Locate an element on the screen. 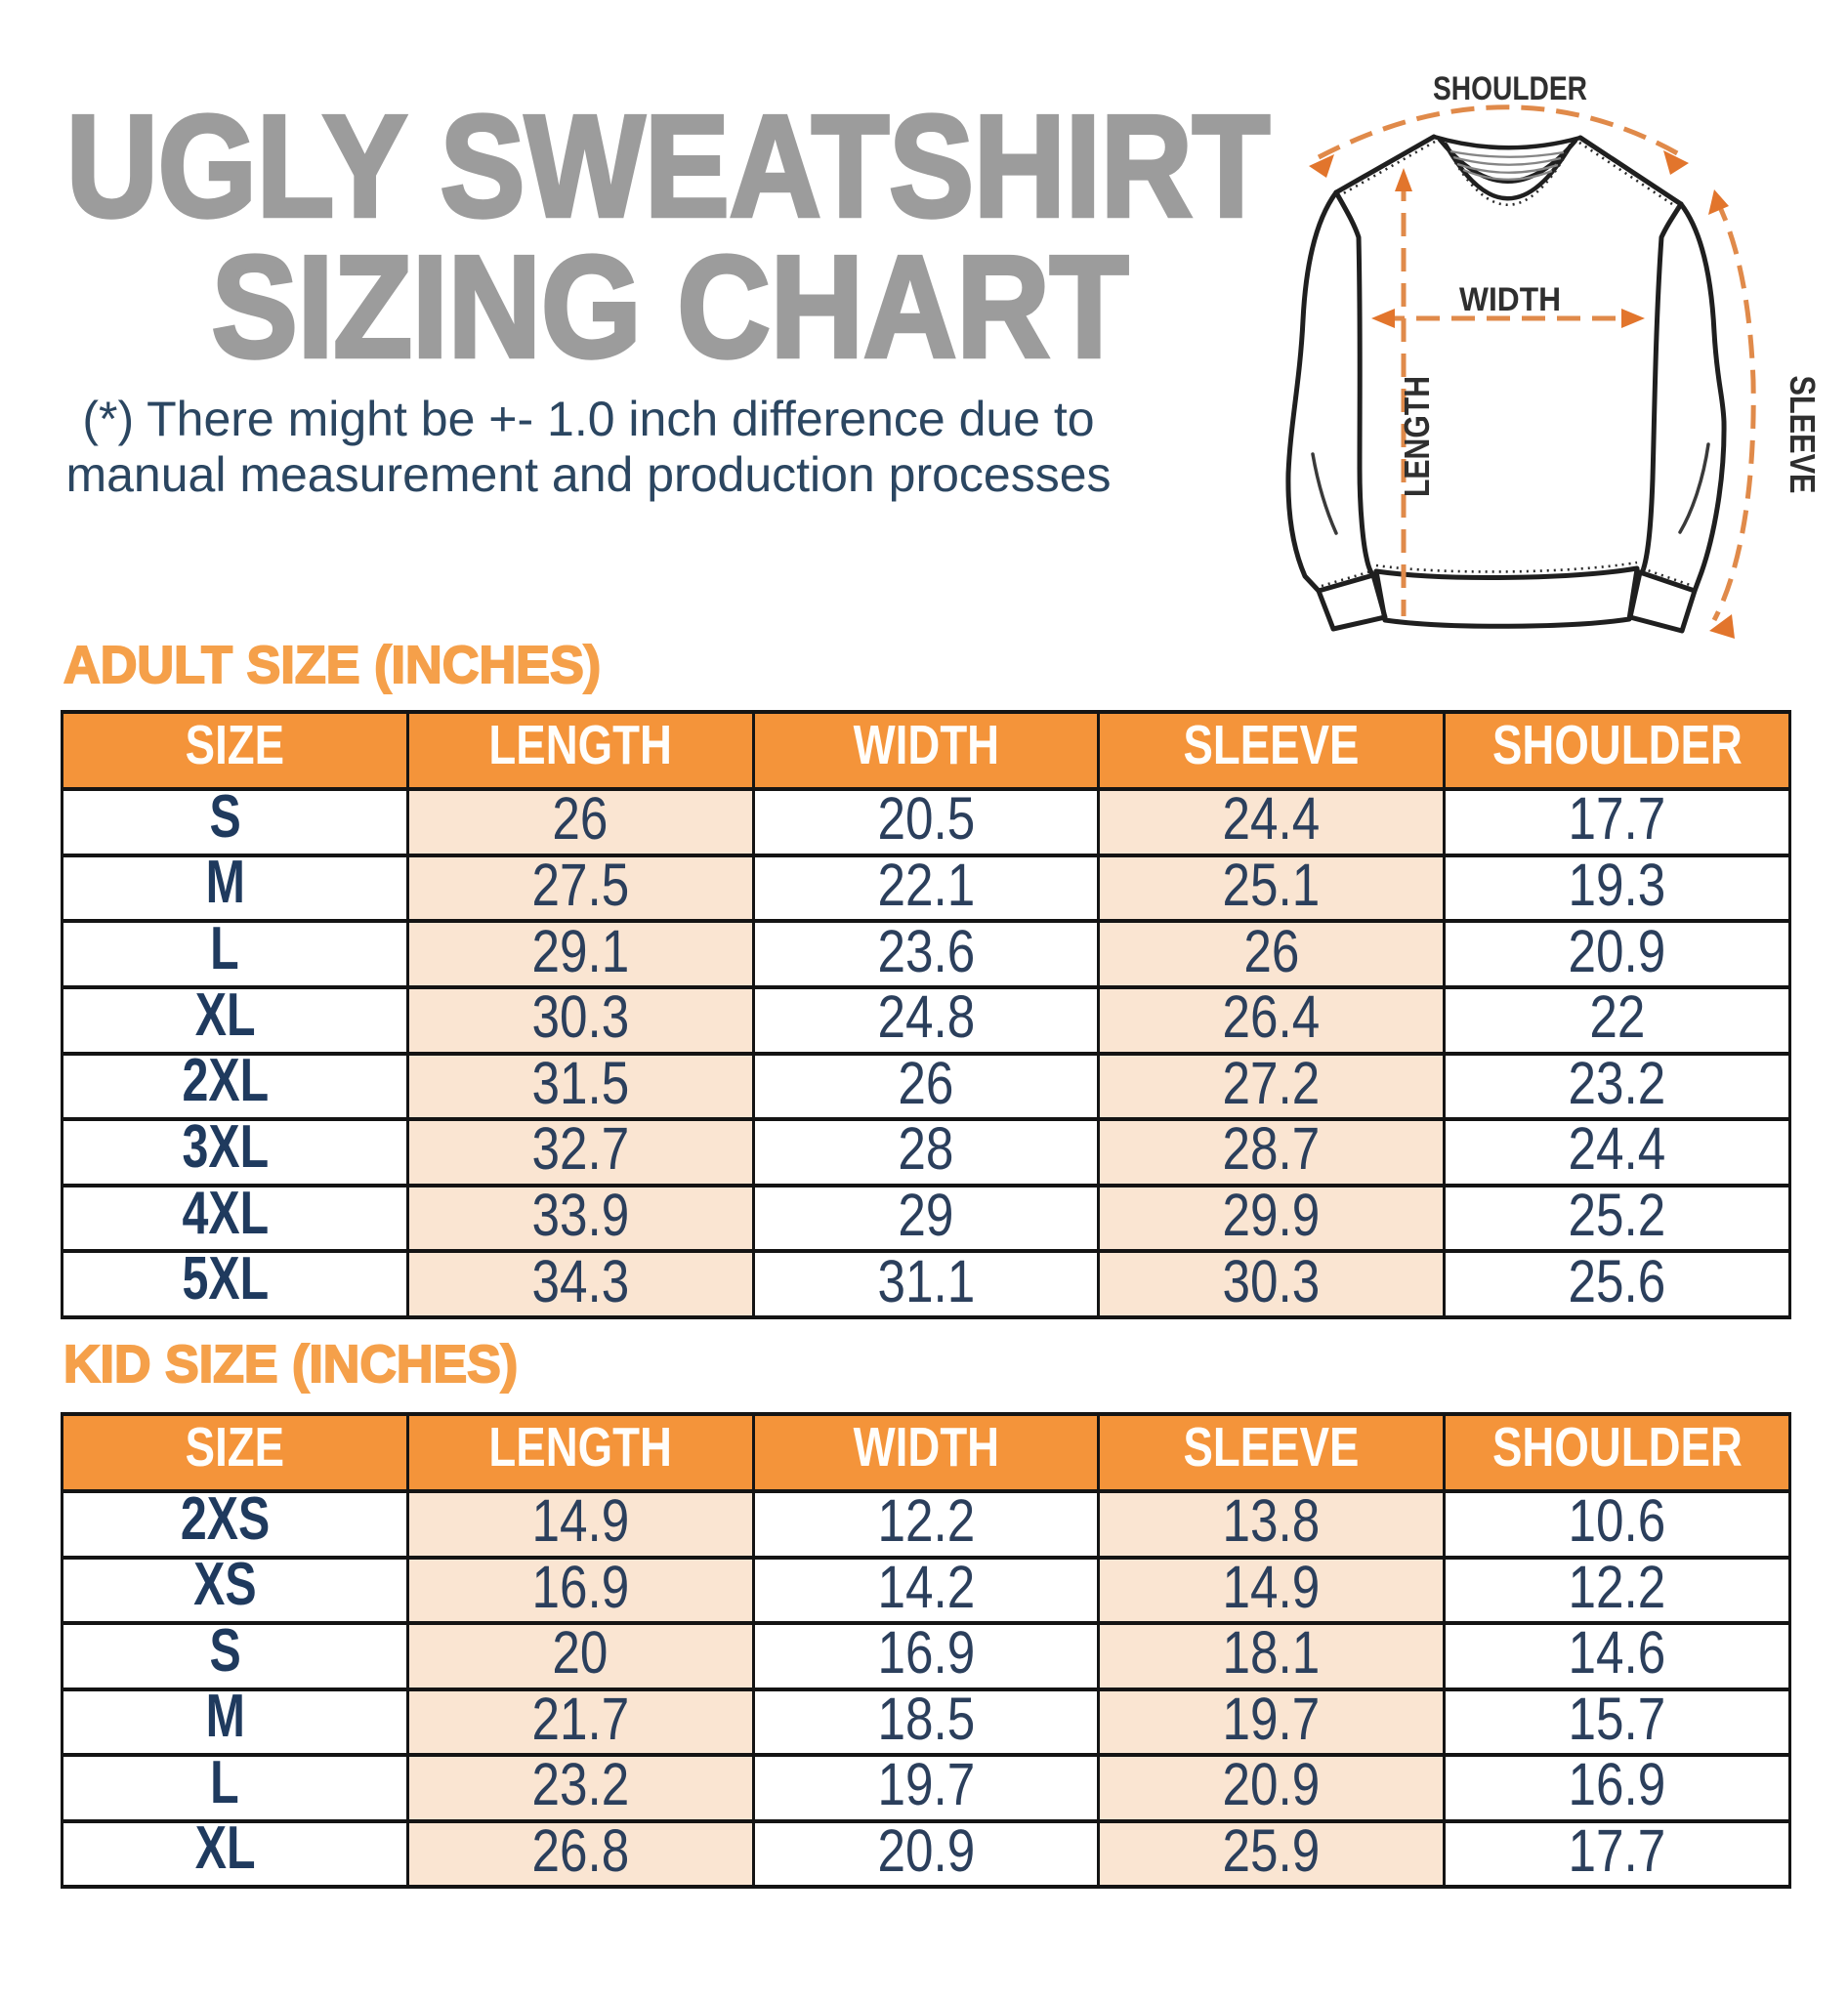 This screenshot has width=1848, height=2000. svg-text: WIDTH is located at coordinates (1510, 299).